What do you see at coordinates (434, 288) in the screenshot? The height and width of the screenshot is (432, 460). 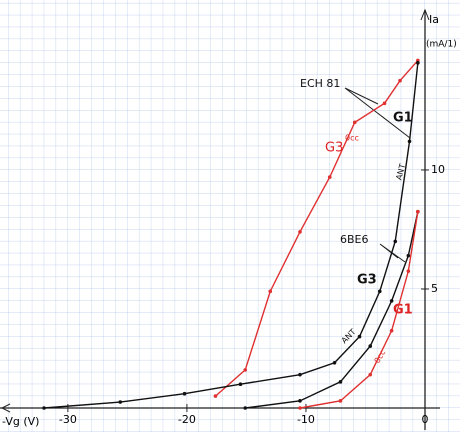 I see `y-tick-label: 5` at bounding box center [434, 288].